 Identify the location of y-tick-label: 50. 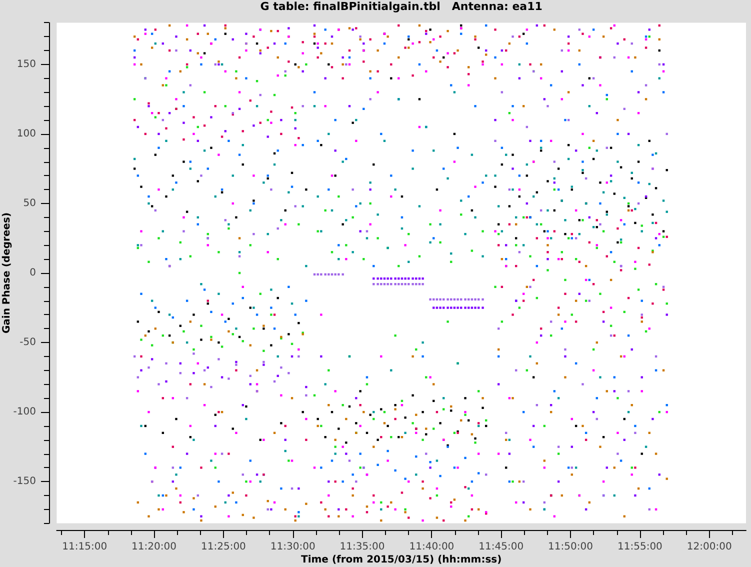
(29, 203).